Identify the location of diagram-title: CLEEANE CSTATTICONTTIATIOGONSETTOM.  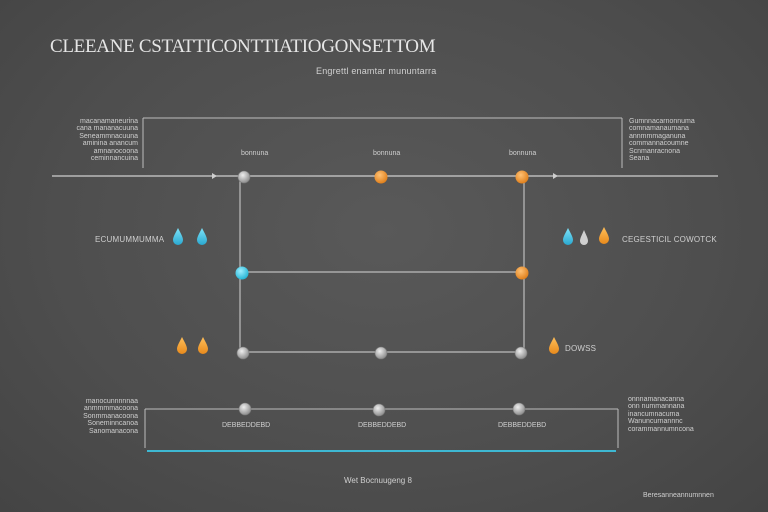
(243, 46).